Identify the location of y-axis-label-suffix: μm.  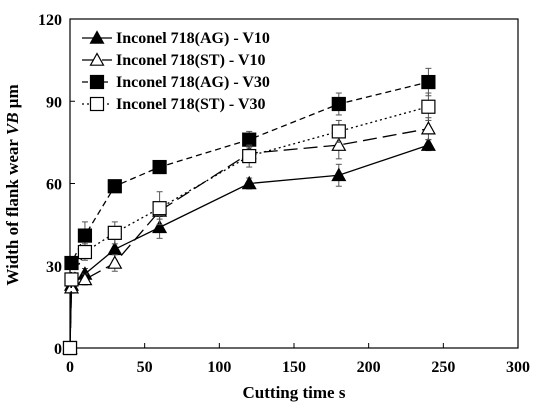
(12, 98).